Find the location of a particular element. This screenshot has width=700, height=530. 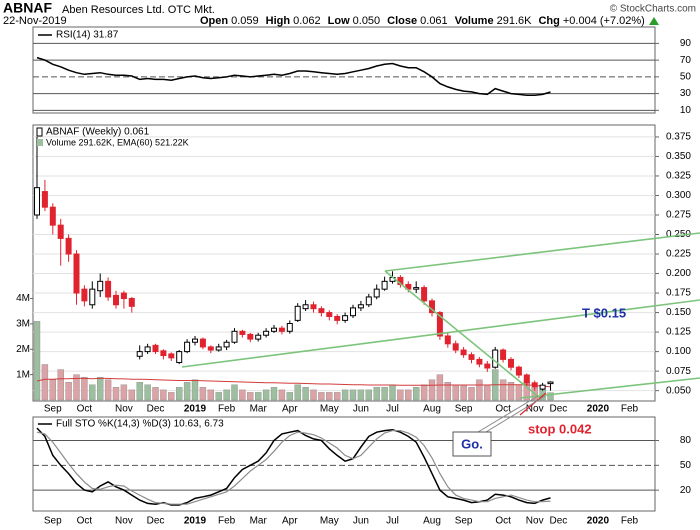

y-tick-label: 0.350 is located at coordinates (678, 156).